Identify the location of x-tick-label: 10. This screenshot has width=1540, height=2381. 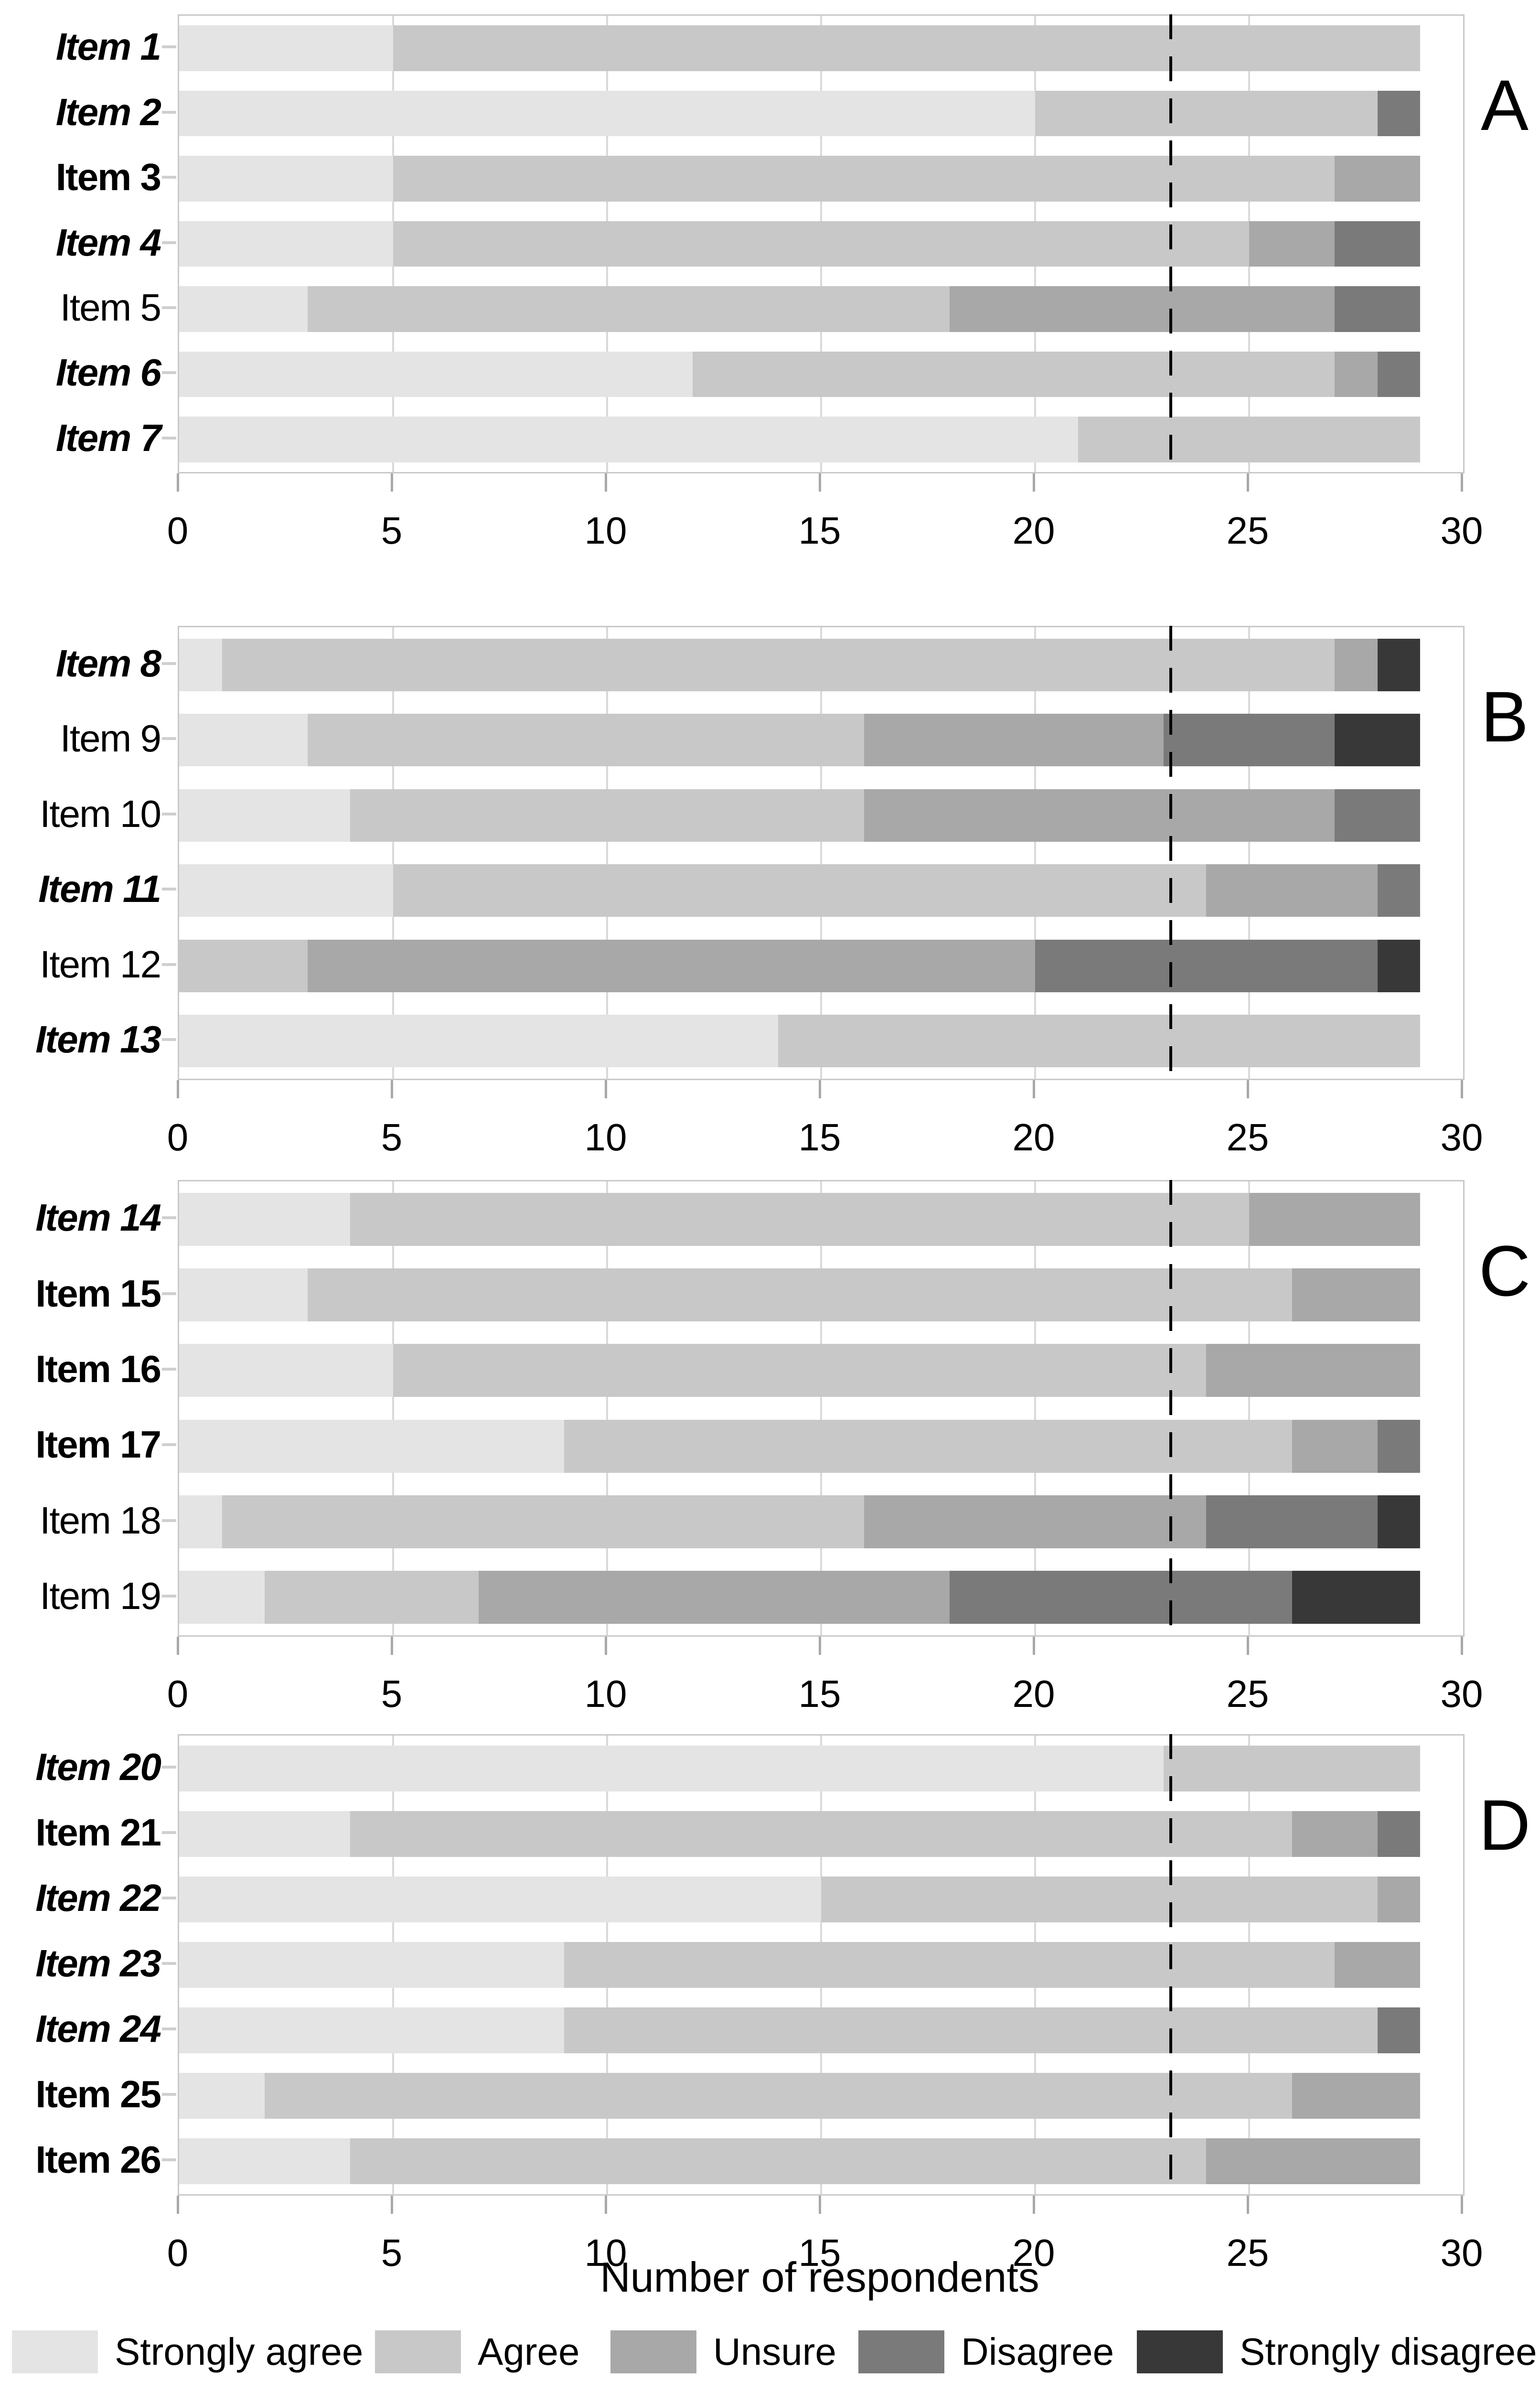
(606, 1137).